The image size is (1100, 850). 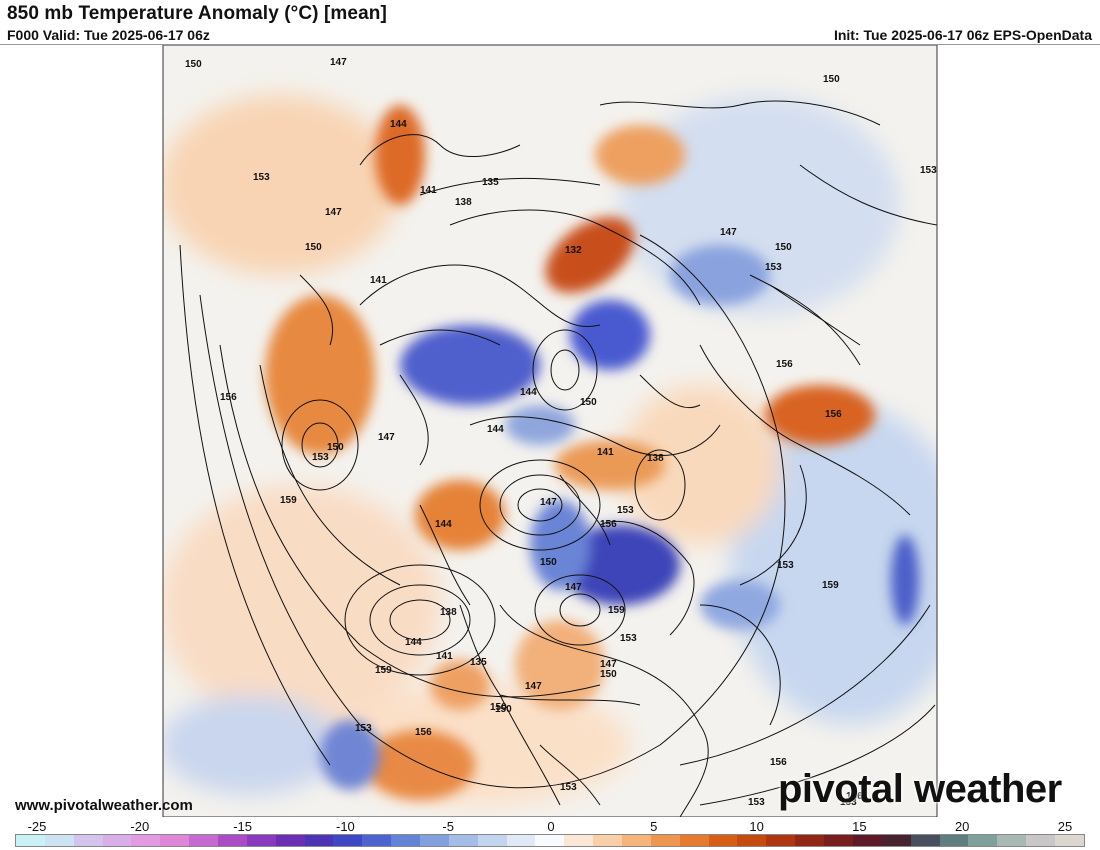 What do you see at coordinates (345, 826) in the screenshot?
I see `colorbar-tick-label: -10` at bounding box center [345, 826].